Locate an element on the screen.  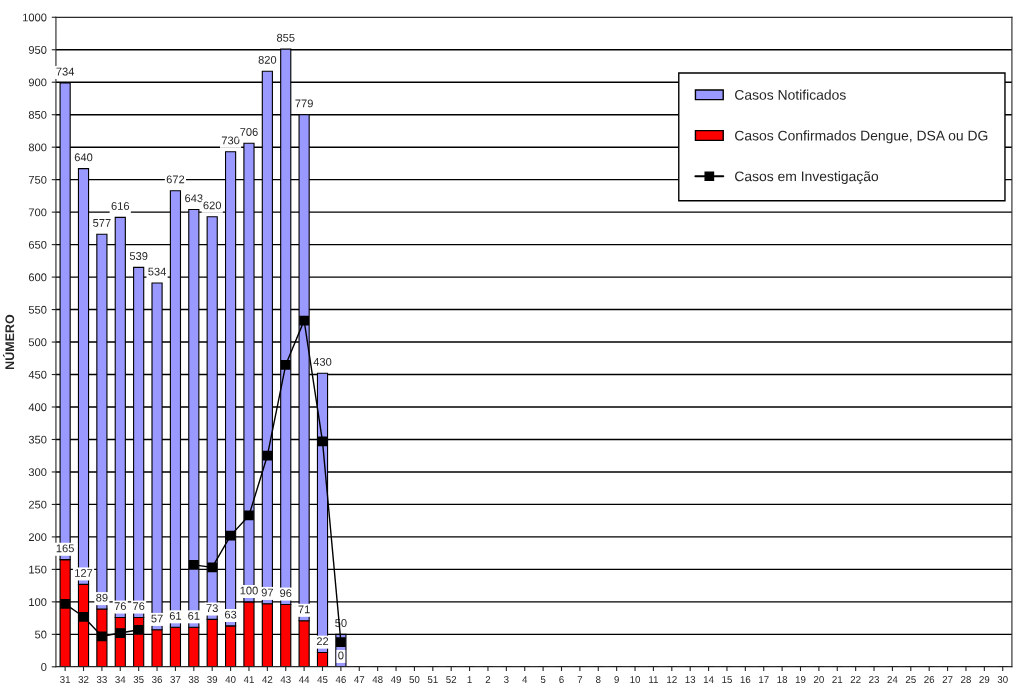
data-label: 100 is located at coordinates (249, 590).